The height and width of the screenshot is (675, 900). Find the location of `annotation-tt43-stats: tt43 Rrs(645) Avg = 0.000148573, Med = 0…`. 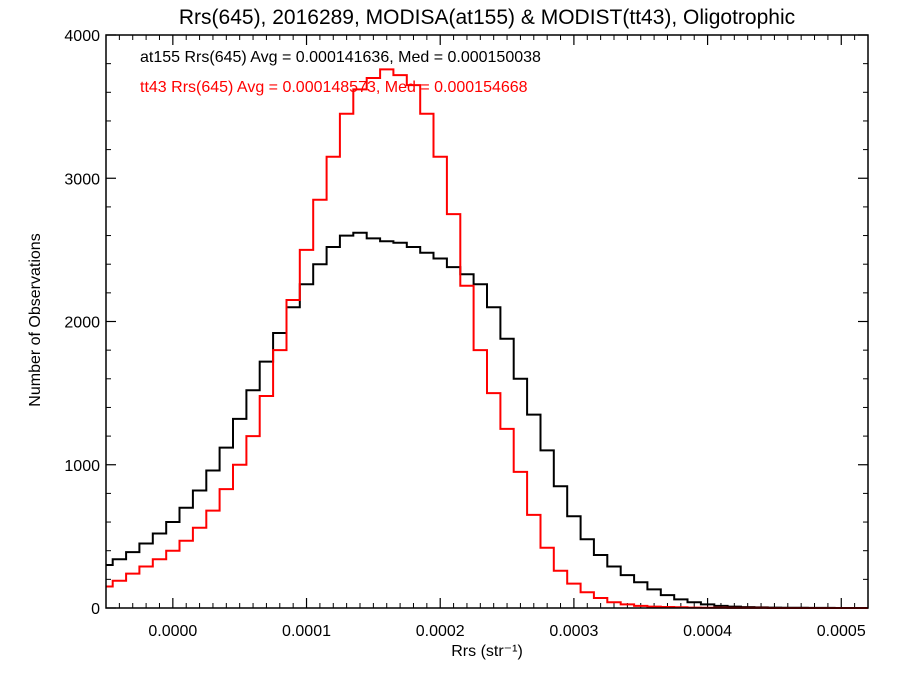

annotation-tt43-stats: tt43 Rrs(645) Avg = 0.000148573, Med = 0… is located at coordinates (334, 87).